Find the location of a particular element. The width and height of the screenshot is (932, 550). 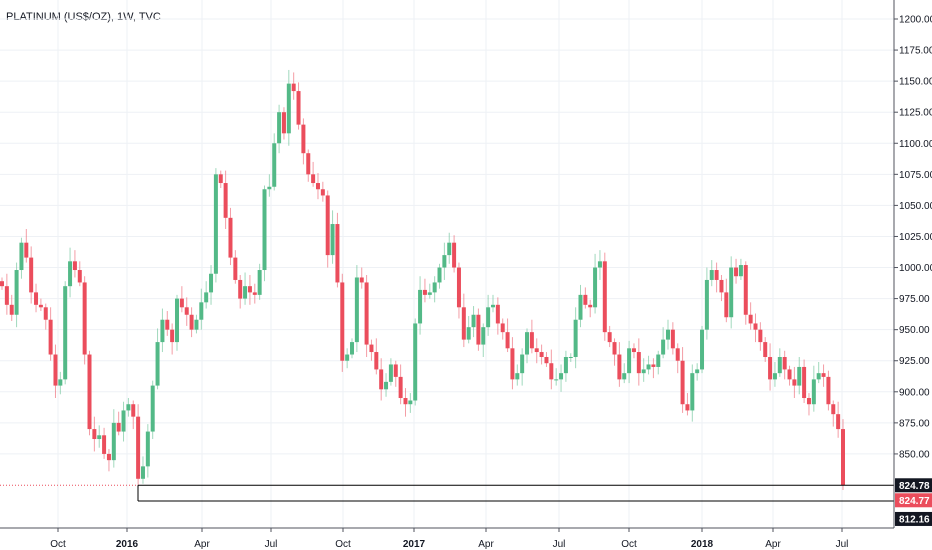

price-tag-lower: 812.16 is located at coordinates (913, 518).